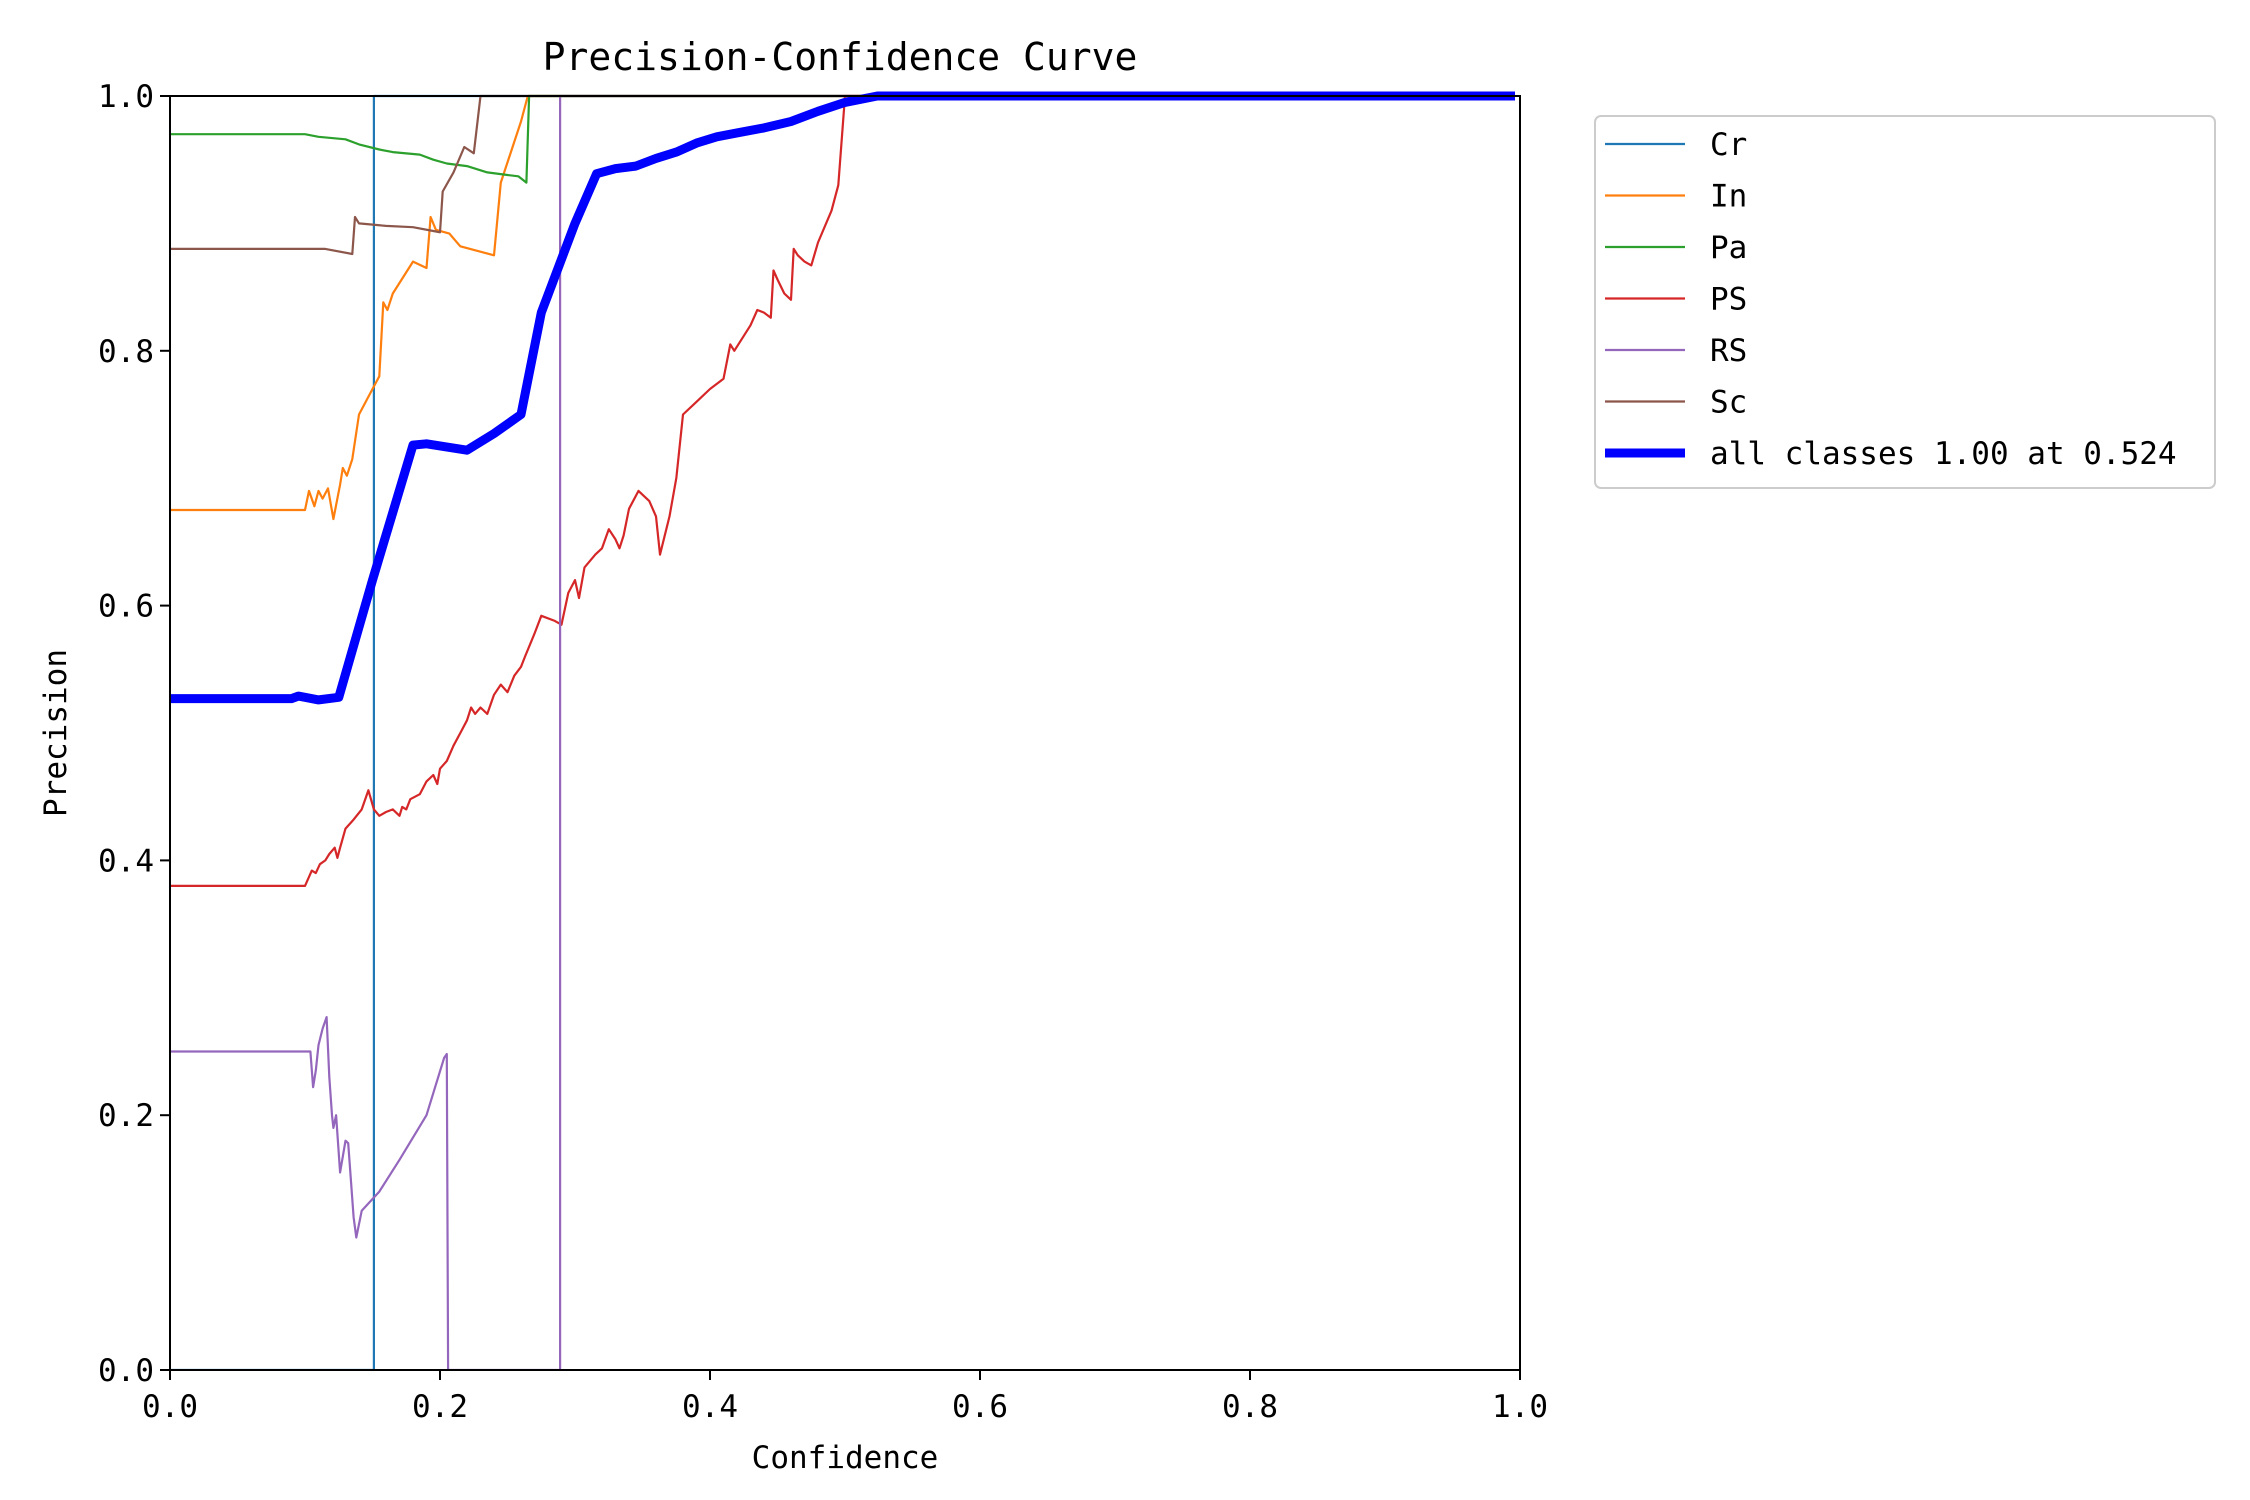 The height and width of the screenshot is (1500, 2250). I want to click on legend-label-0: Cr, so click(1728, 145).